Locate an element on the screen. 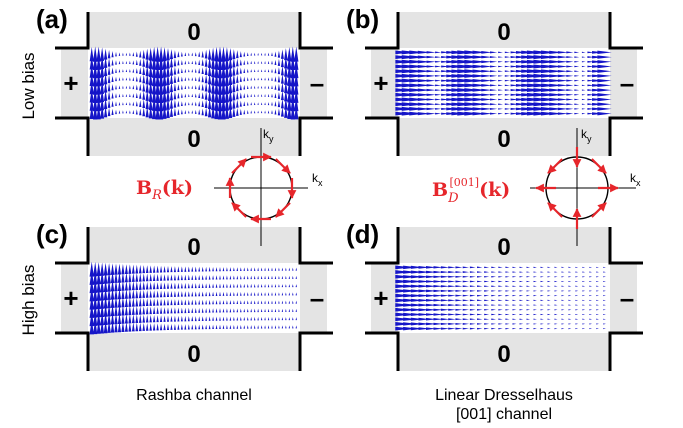 The image size is (683, 428). ky-label: ky is located at coordinates (268, 135).